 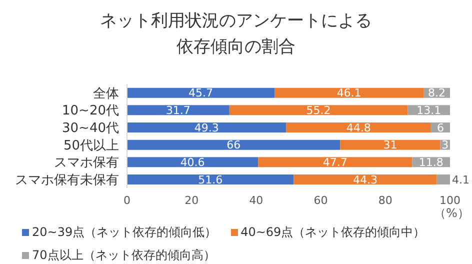 I want to click on legend-label: 20~39点（ネット依存的傾向低）, so click(x=124, y=232).